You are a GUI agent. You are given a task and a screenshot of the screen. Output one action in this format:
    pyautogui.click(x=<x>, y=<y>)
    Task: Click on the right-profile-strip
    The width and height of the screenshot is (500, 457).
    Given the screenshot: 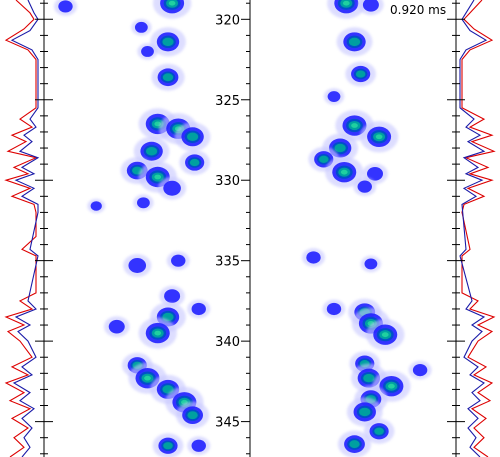 What is the action you would take?
    pyautogui.click(x=477, y=228)
    